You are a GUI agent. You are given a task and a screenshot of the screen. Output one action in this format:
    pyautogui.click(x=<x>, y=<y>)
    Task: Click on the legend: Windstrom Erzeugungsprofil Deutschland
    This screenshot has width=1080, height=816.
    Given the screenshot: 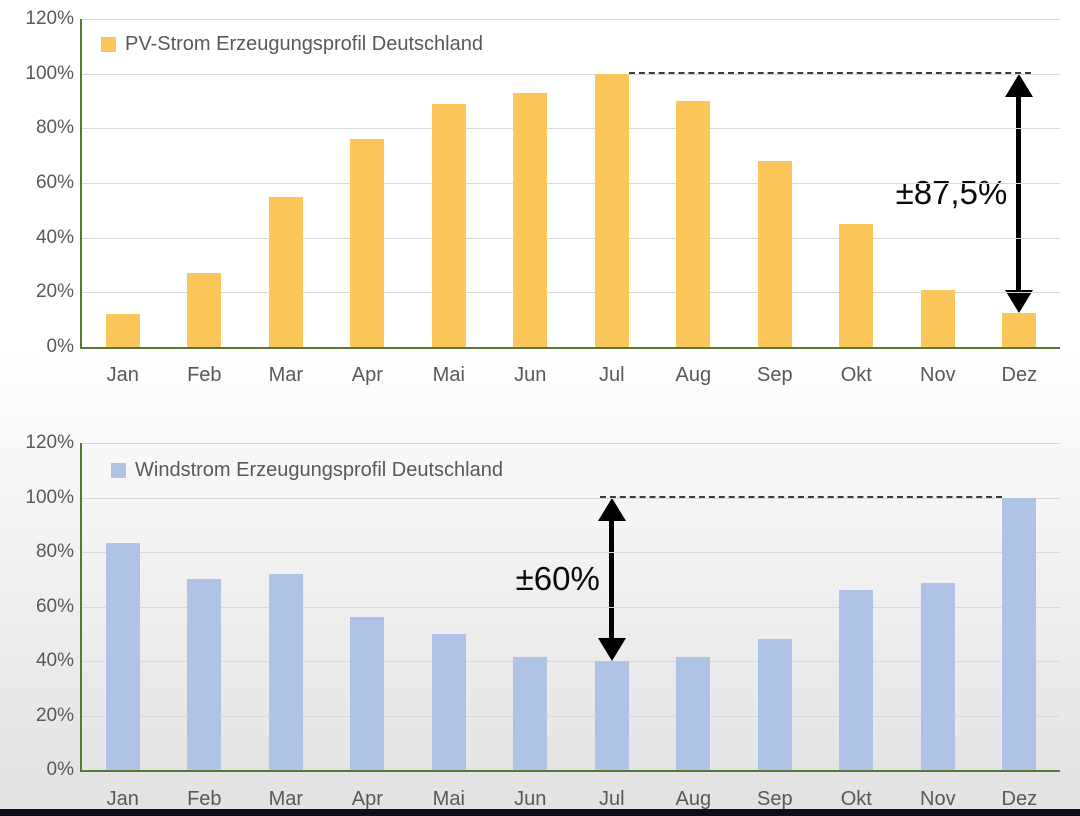 What is the action you would take?
    pyautogui.click(x=307, y=470)
    